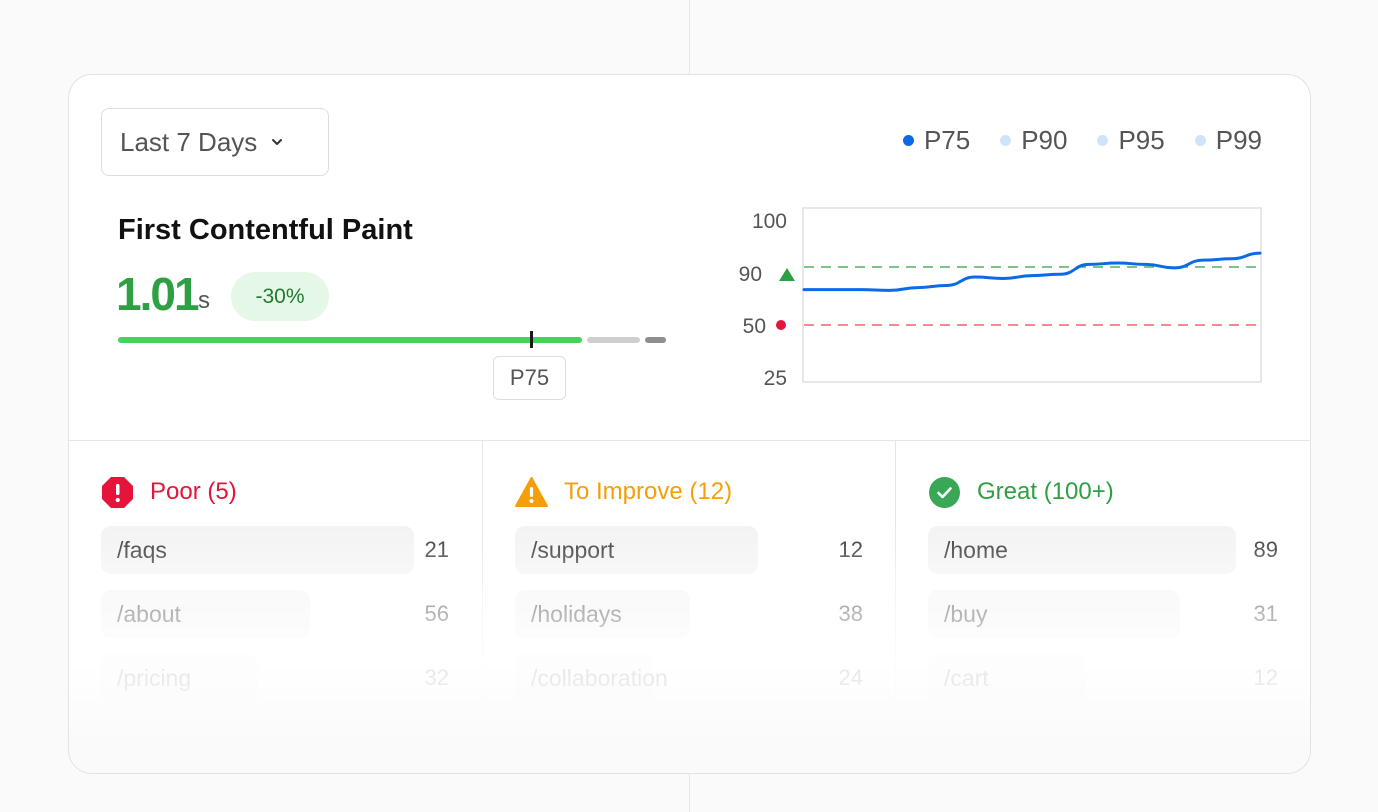 Image resolution: width=1378 pixels, height=812 pixels. I want to click on legend-item-p95: P95, so click(1131, 140).